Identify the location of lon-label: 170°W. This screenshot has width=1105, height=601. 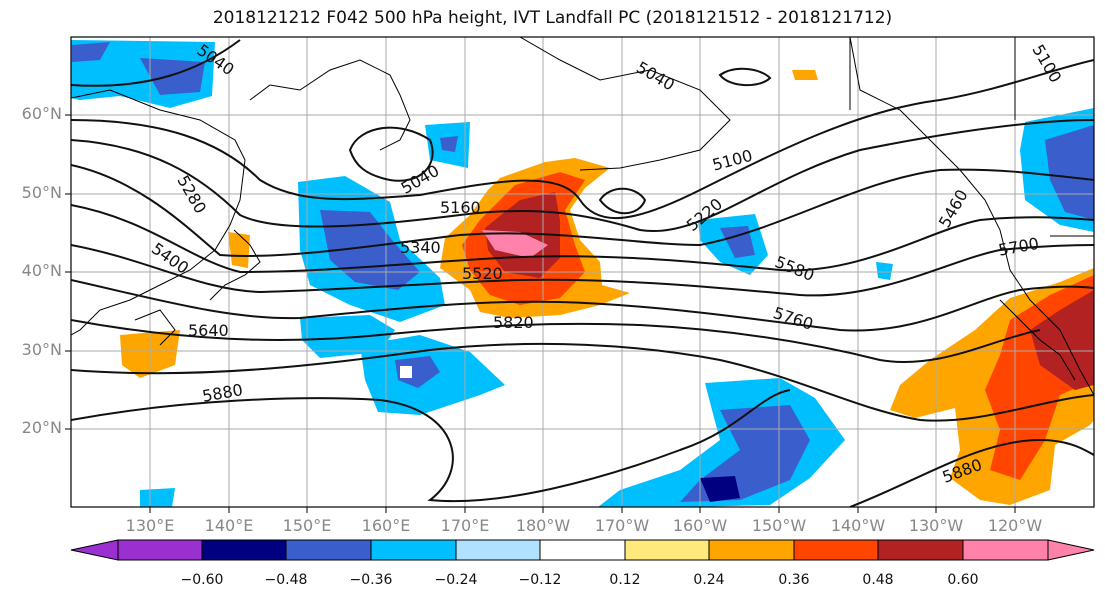
(622, 525).